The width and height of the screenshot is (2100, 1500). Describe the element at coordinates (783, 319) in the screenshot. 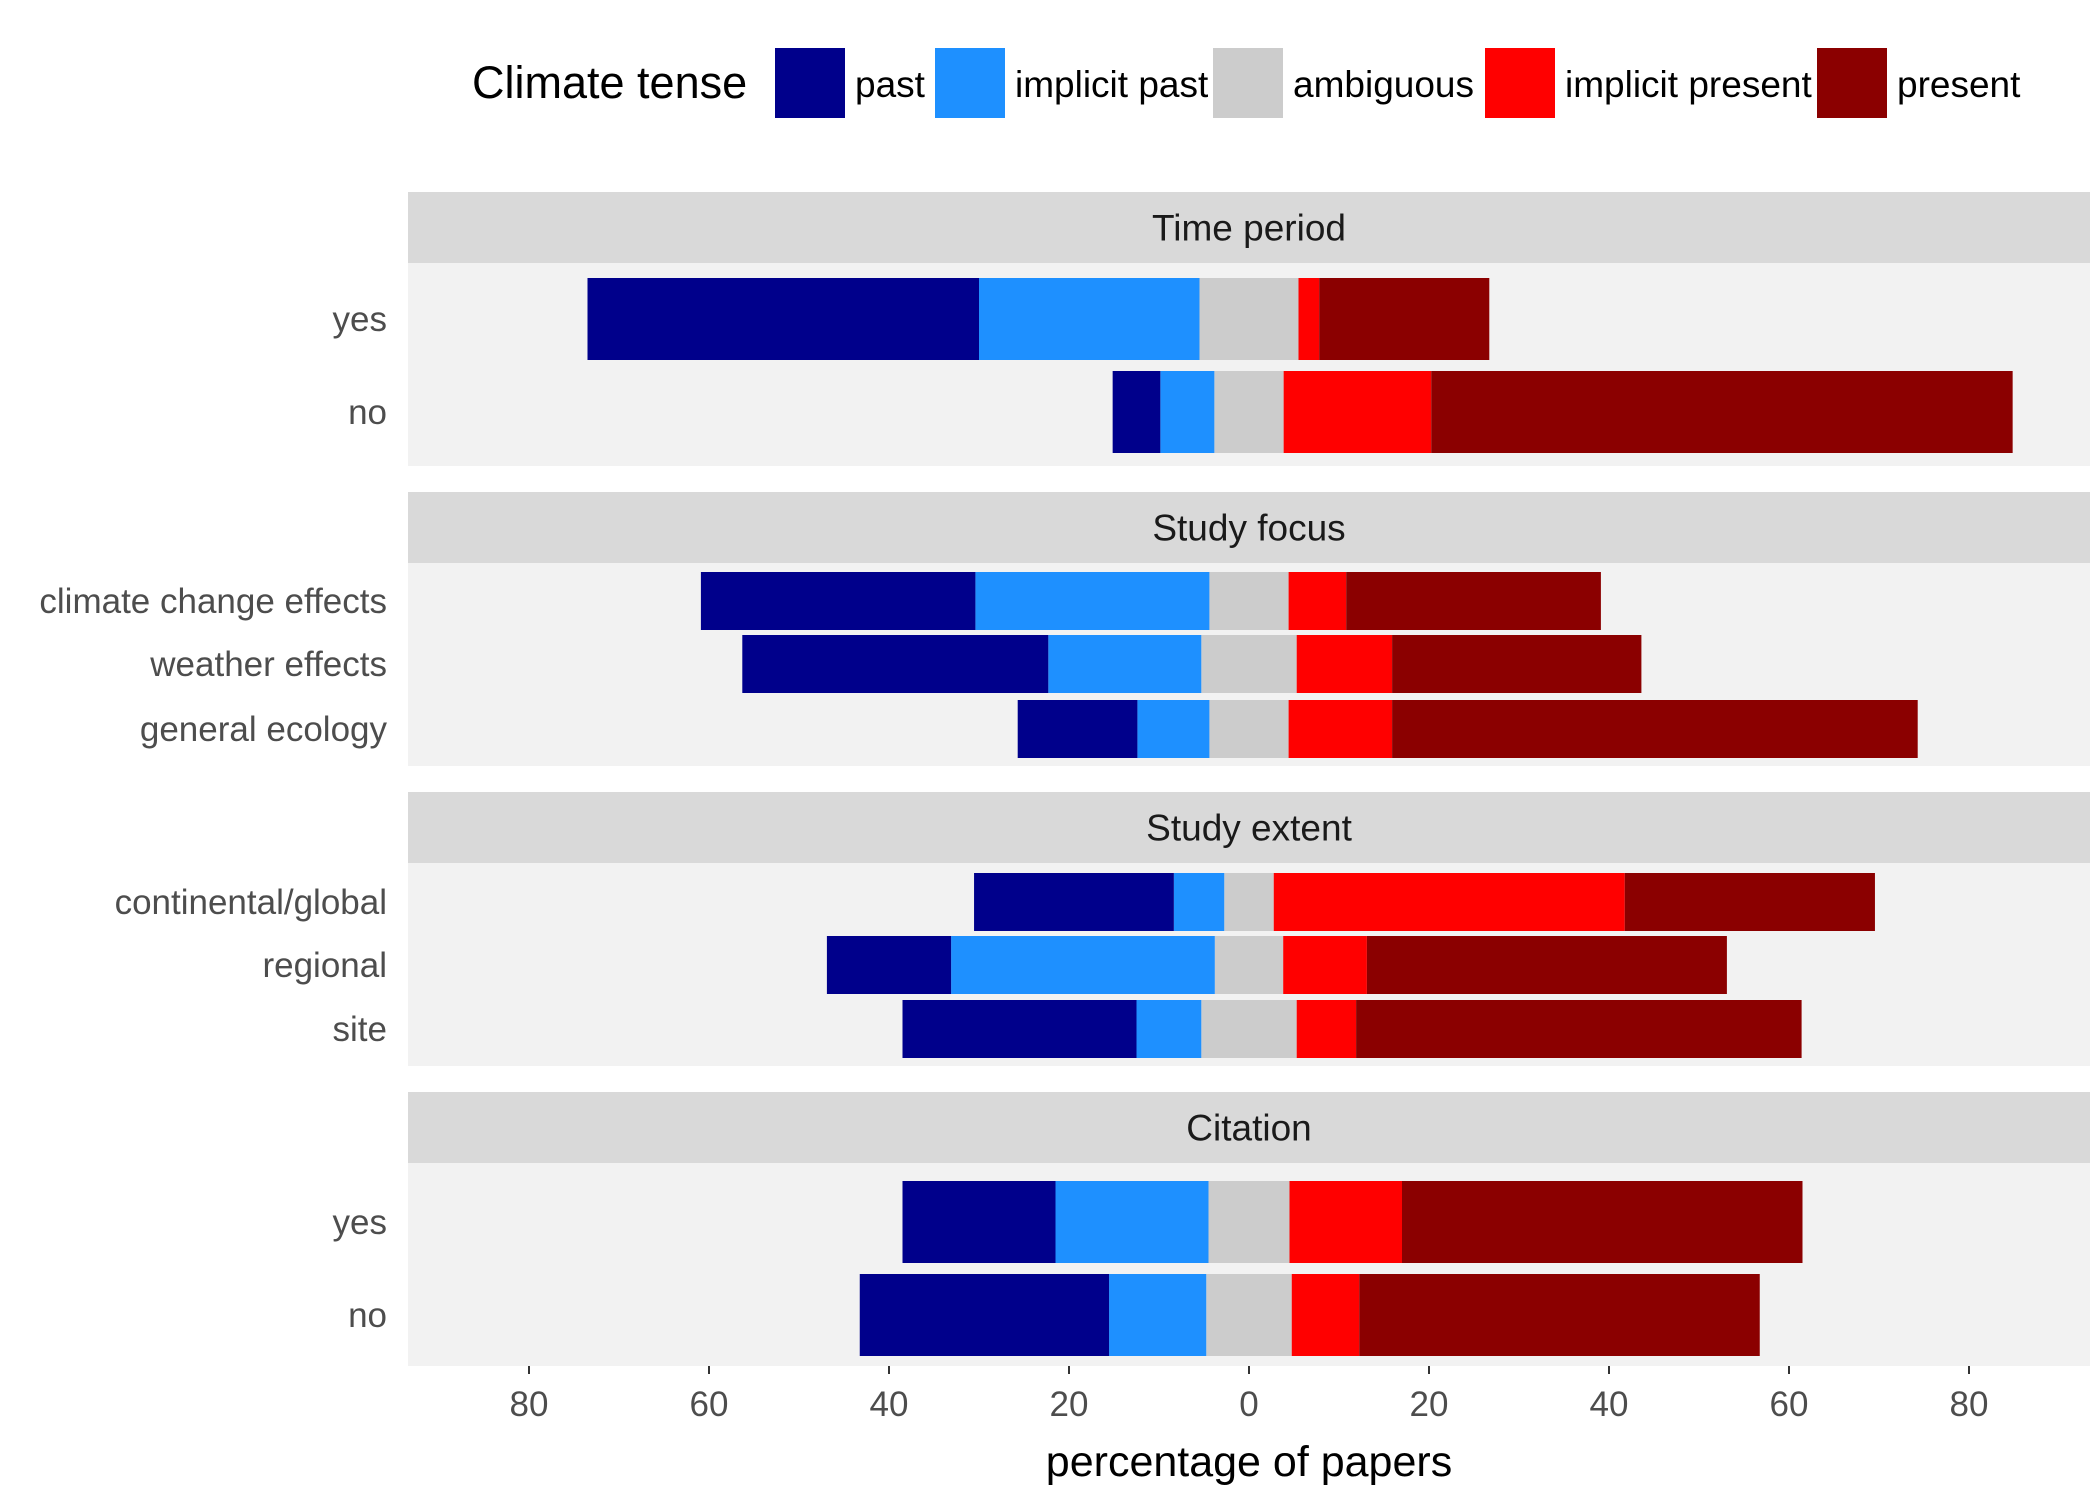

I see `bar-segment-time-period-yes-past` at that location.